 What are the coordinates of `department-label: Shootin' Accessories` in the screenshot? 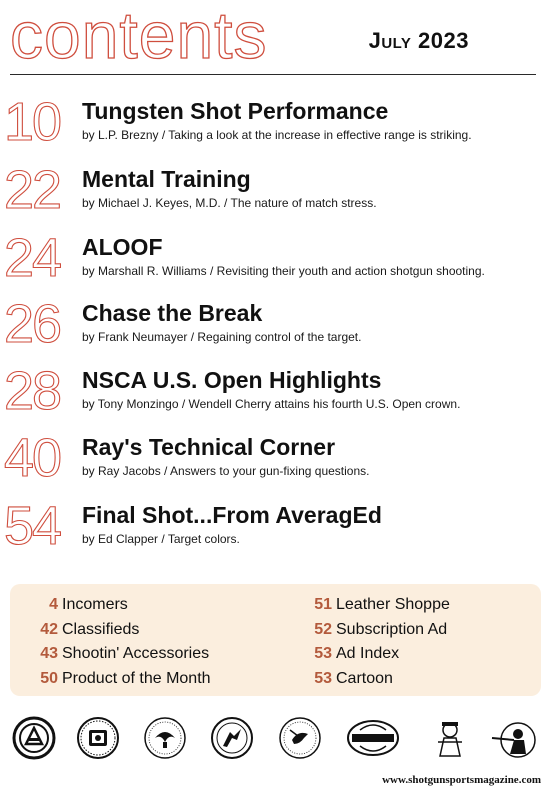 It's located at (136, 653).